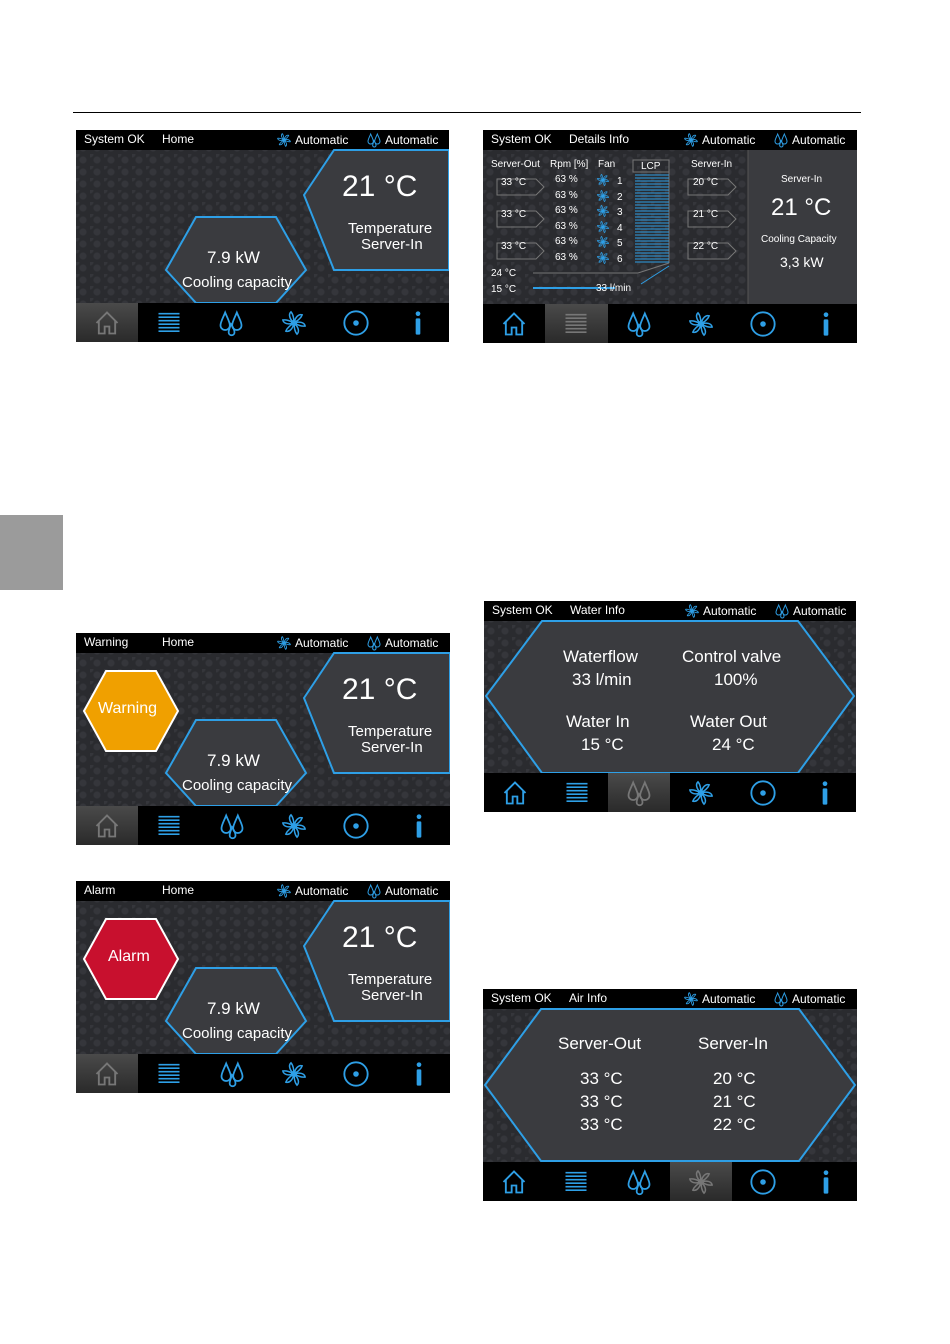 Image resolution: width=950 pixels, height=1344 pixels. I want to click on home-icon, so click(514, 324).